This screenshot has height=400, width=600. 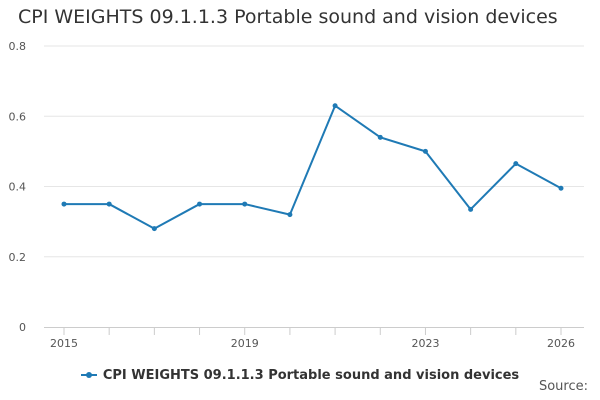 What do you see at coordinates (64, 343) in the screenshot?
I see `x-tick-label: 2015` at bounding box center [64, 343].